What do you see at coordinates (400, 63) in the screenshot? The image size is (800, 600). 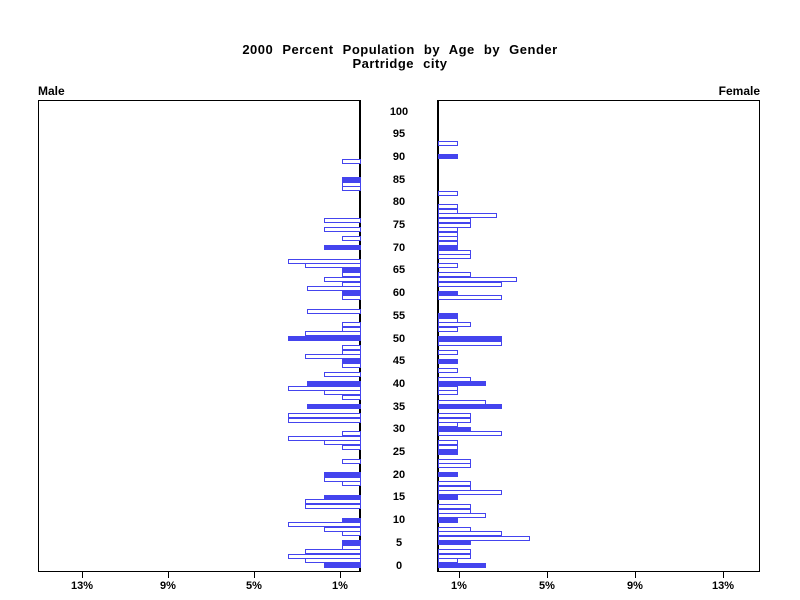 I see `chart-subtitle: Partridge city` at bounding box center [400, 63].